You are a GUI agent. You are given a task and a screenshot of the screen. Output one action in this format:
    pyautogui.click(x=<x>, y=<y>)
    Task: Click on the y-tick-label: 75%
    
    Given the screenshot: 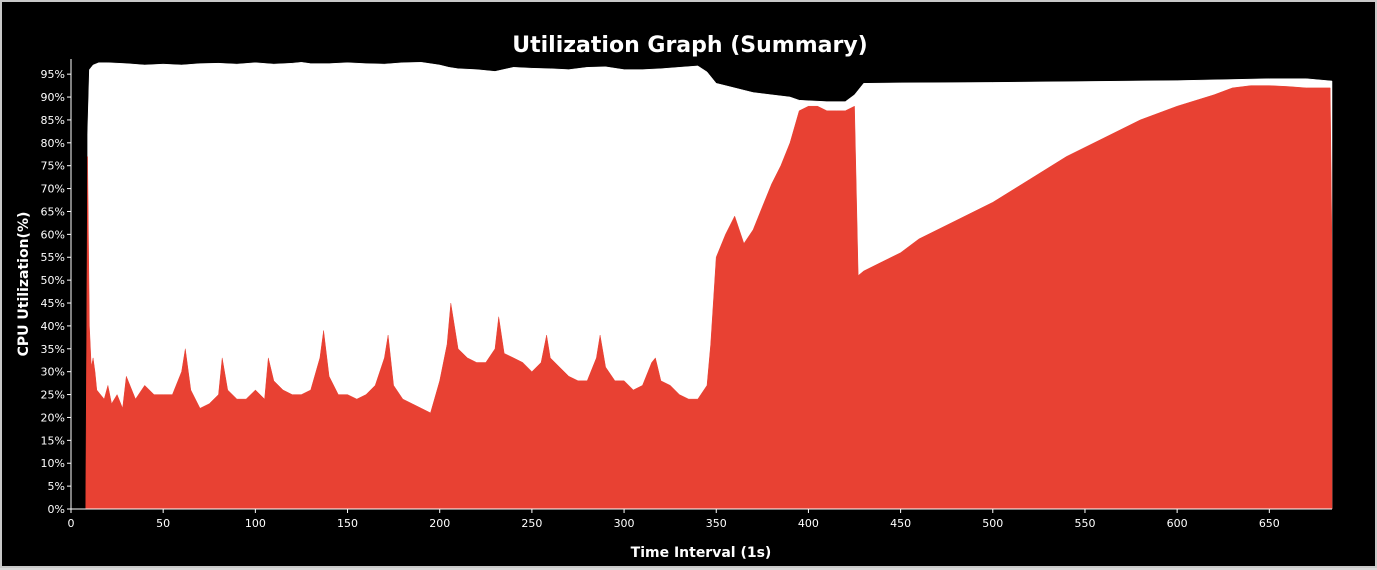 What is the action you would take?
    pyautogui.click(x=53, y=166)
    